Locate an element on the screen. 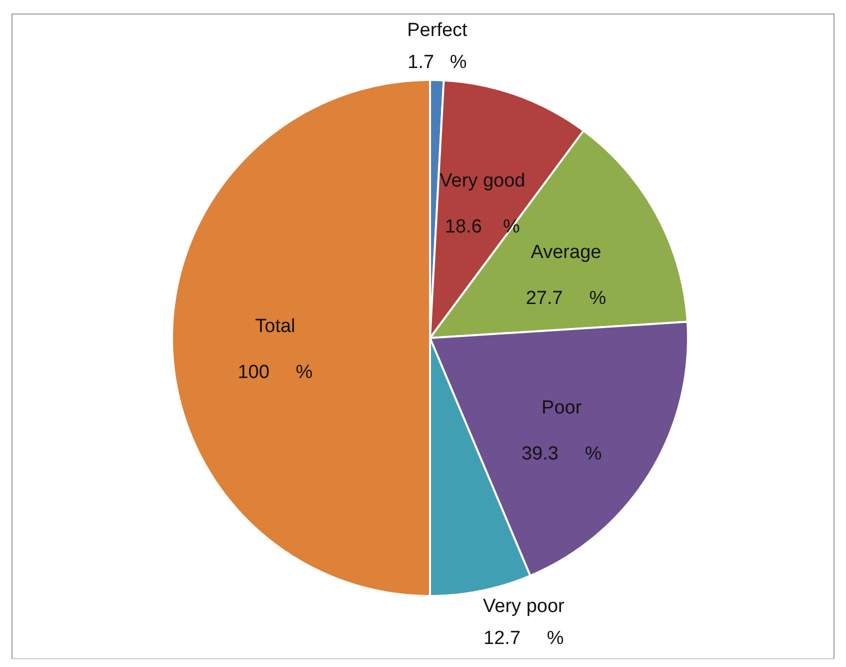  data-label: 27.7 % is located at coordinates (566, 299).